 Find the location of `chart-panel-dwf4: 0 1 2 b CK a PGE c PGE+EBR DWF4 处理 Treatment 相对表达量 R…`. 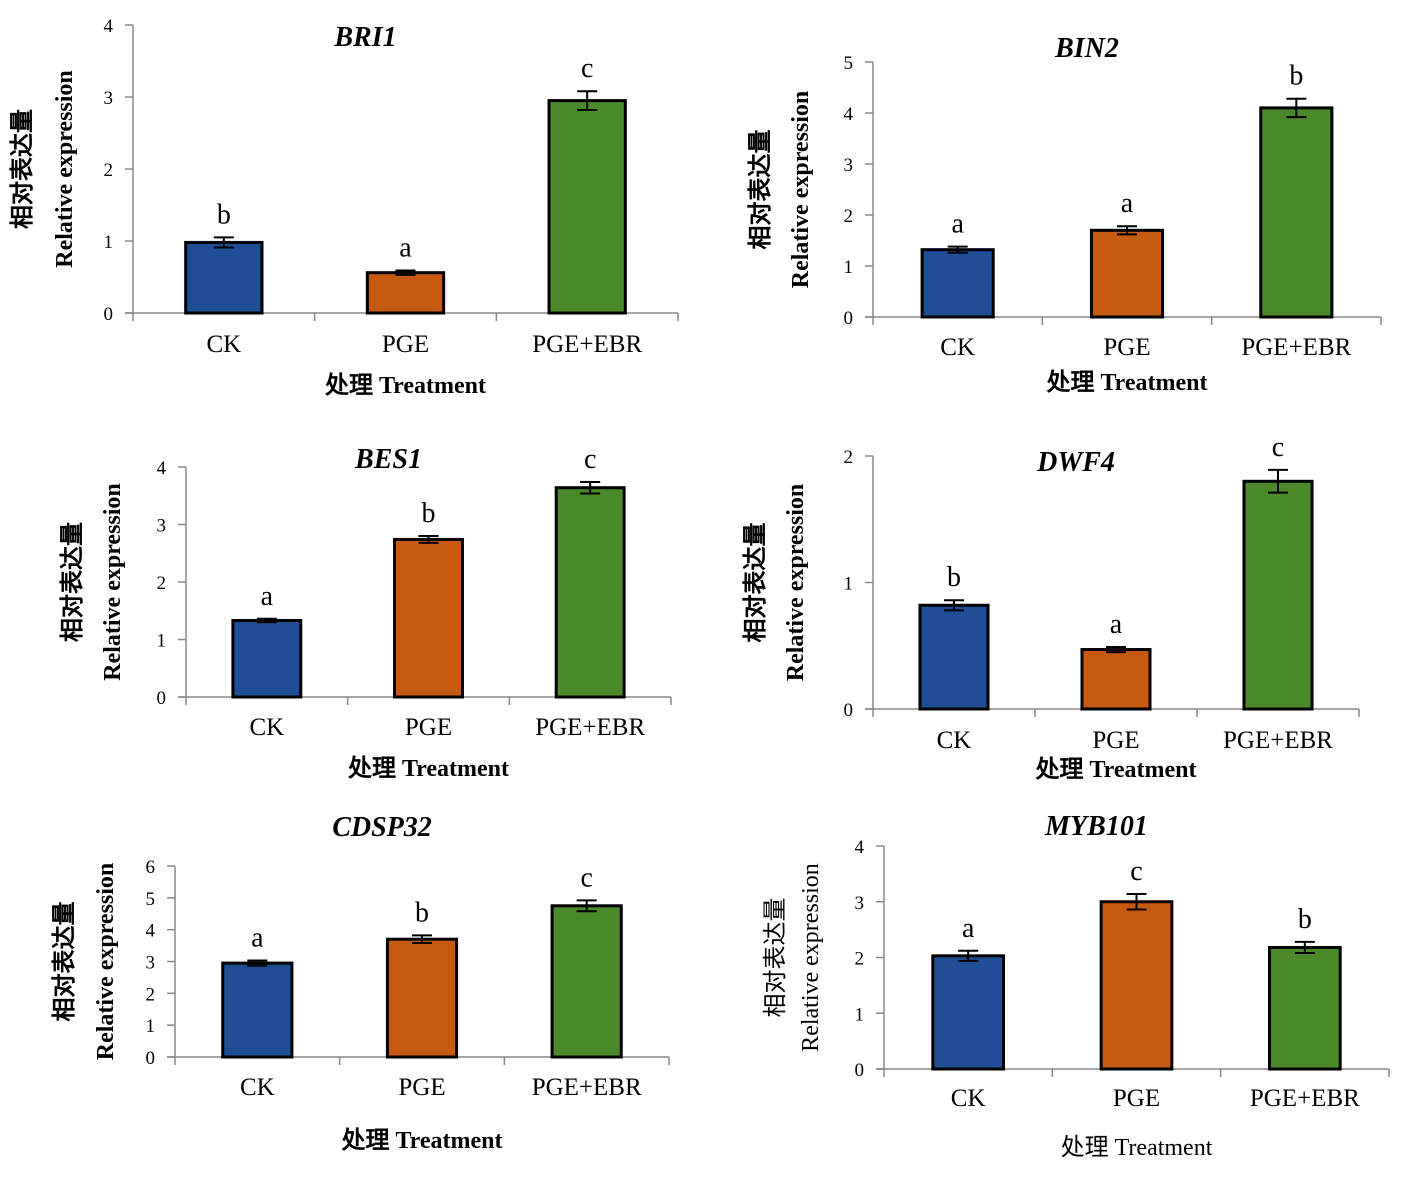

chart-panel-dwf4: 0 1 2 b CK a PGE c PGE+EBR DWF4 处理 Treatment 相对表达量 R… is located at coordinates (1051, 607).